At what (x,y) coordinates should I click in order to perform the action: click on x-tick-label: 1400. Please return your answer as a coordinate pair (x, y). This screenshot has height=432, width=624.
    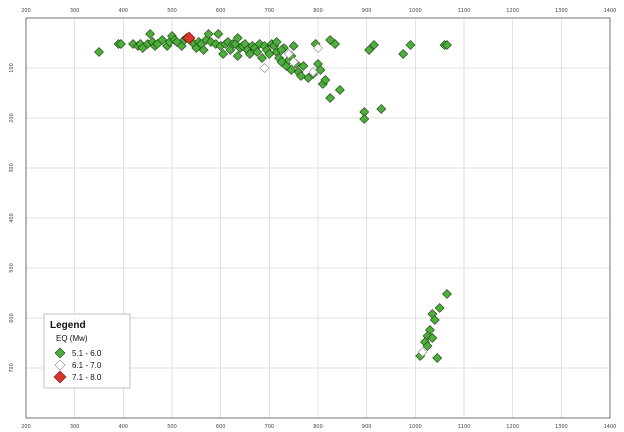
    Looking at the image, I should click on (610, 11).